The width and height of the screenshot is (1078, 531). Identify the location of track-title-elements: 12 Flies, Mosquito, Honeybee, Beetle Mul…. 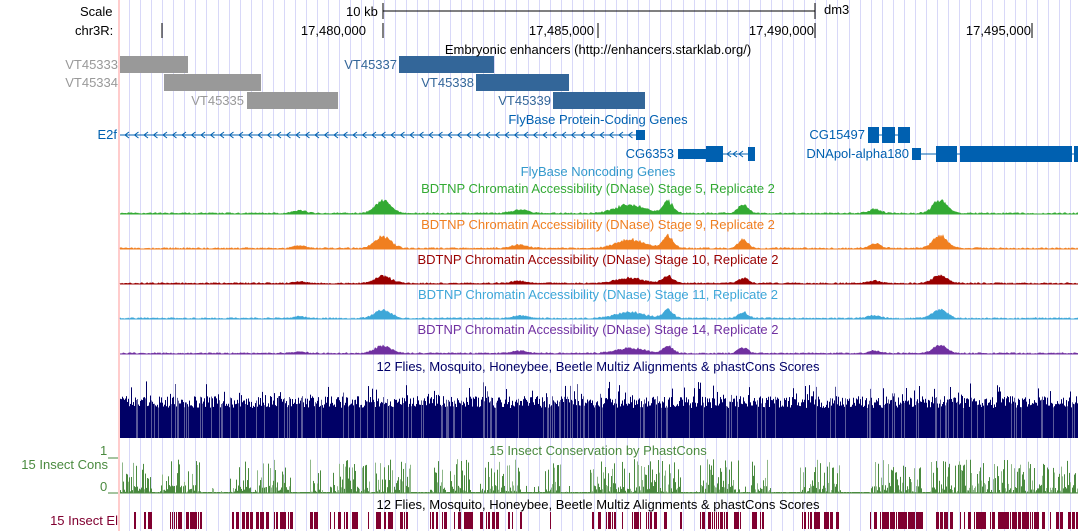
(598, 504).